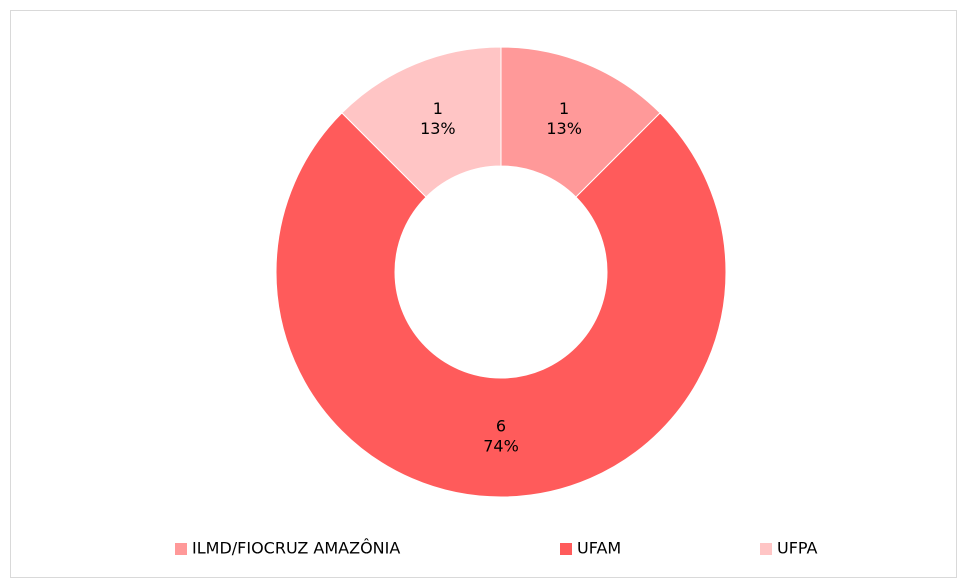 The height and width of the screenshot is (578, 957). Describe the element at coordinates (501, 426) in the screenshot. I see `value-label: 6` at that location.